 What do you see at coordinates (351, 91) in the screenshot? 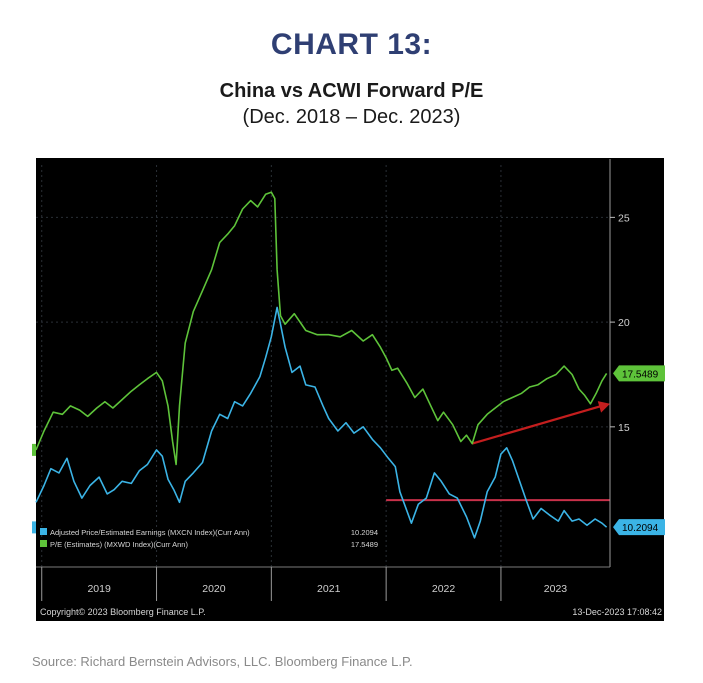
I see `chart-title: China vs ACWI Forward P/E` at bounding box center [351, 91].